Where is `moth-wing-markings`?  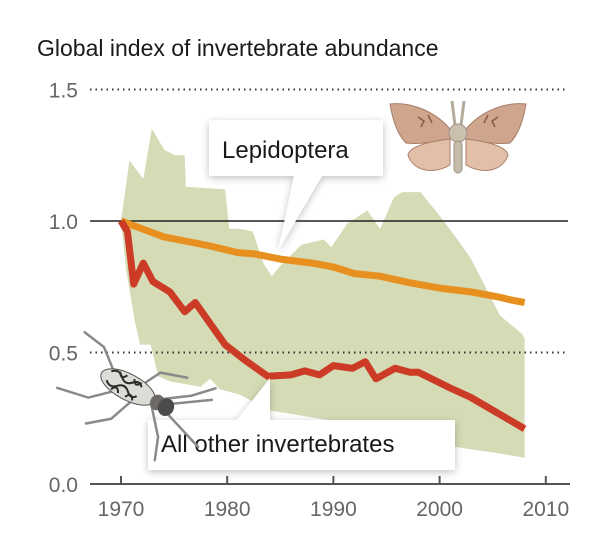 moth-wing-markings is located at coordinates (458, 121).